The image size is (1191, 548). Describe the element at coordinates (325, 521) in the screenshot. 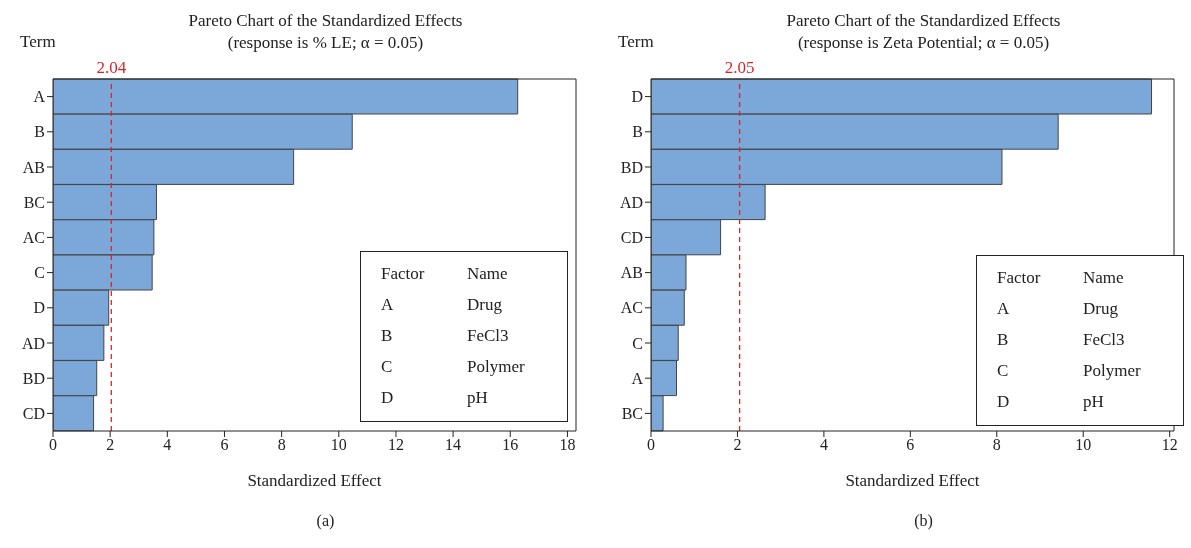

I see `text: (a)` at that location.